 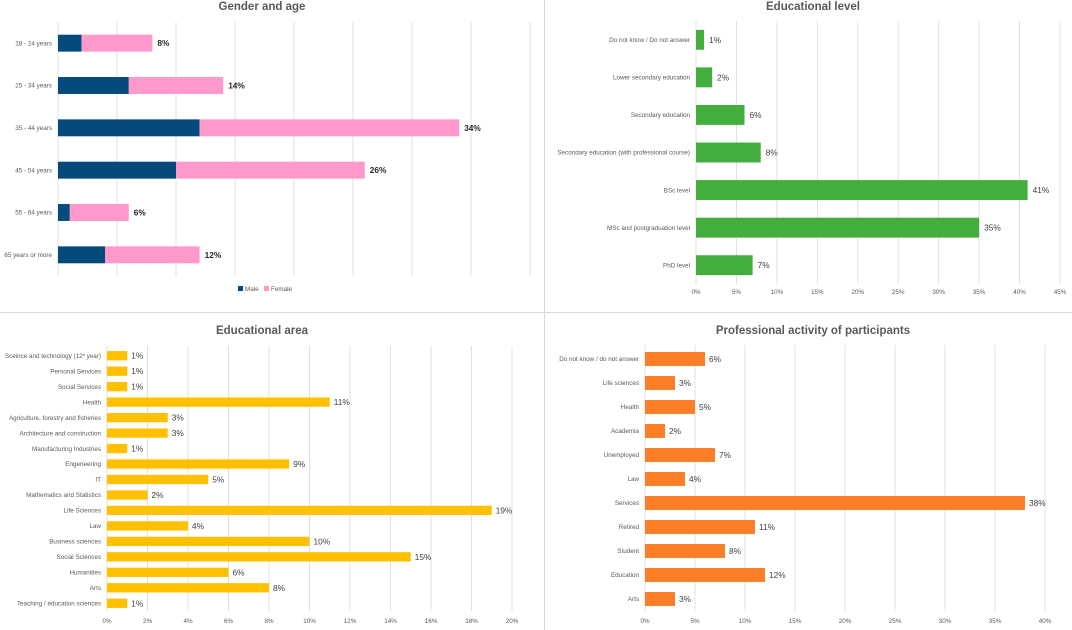 What do you see at coordinates (229, 621) in the screenshot?
I see `x-tick-label: 6%` at bounding box center [229, 621].